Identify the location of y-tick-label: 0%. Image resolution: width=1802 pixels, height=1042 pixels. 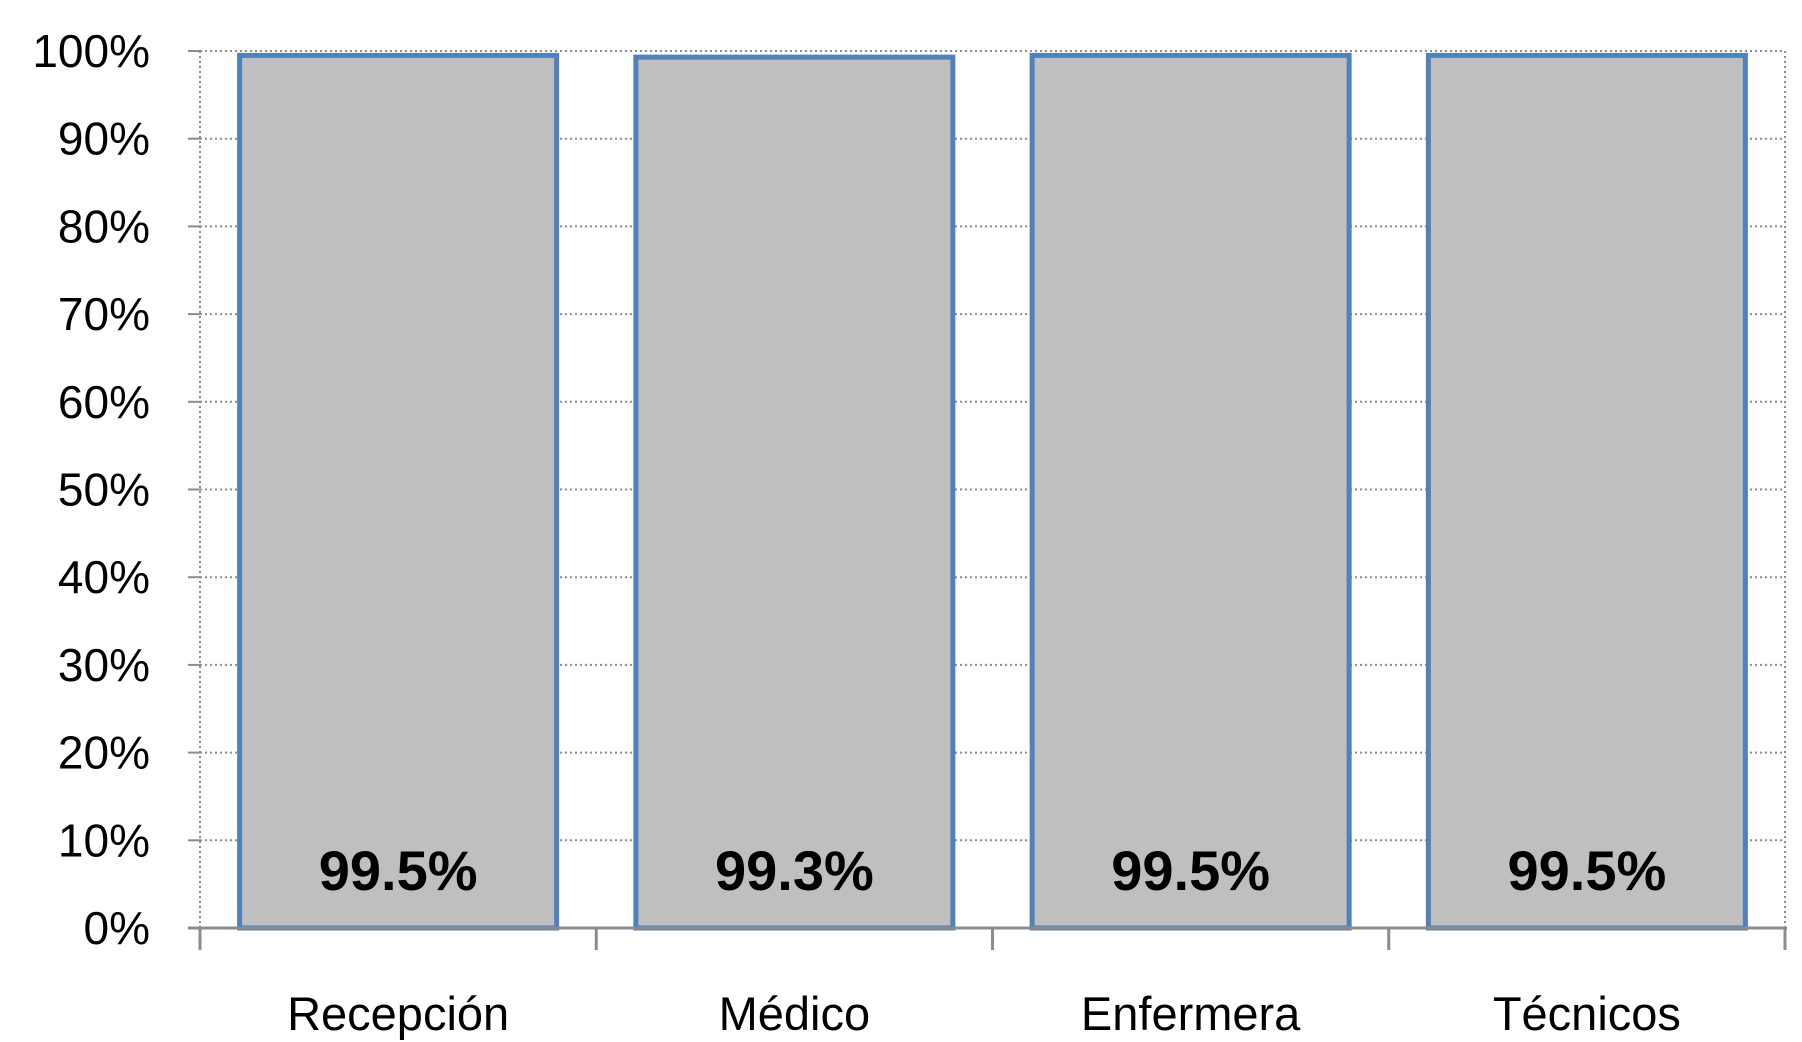
(117, 928).